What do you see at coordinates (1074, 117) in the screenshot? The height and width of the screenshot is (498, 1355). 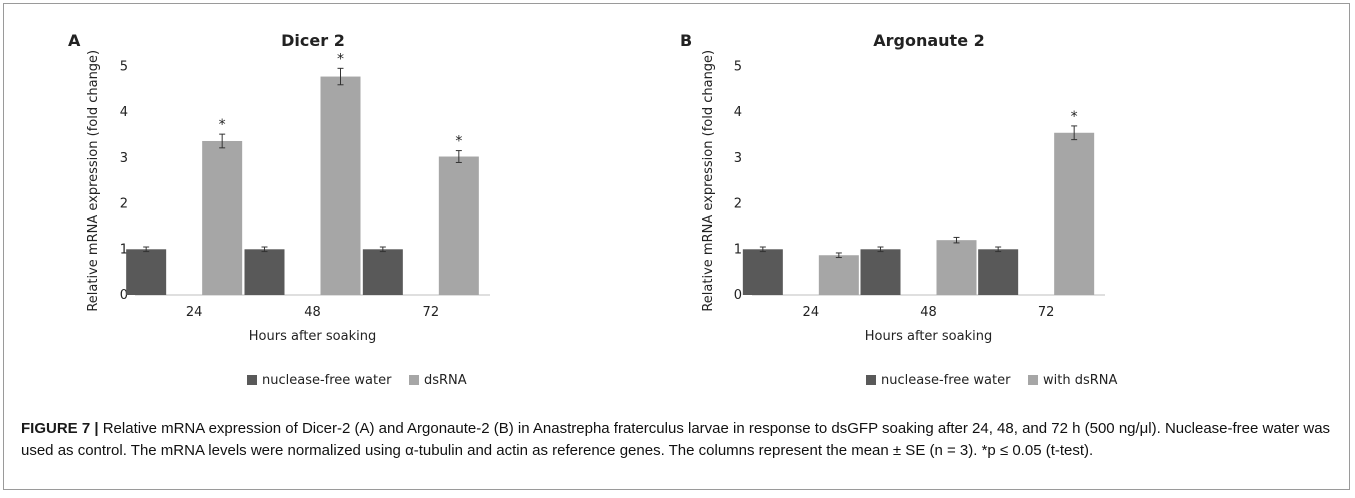 I see `panel-b-significance-mark: *` at bounding box center [1074, 117].